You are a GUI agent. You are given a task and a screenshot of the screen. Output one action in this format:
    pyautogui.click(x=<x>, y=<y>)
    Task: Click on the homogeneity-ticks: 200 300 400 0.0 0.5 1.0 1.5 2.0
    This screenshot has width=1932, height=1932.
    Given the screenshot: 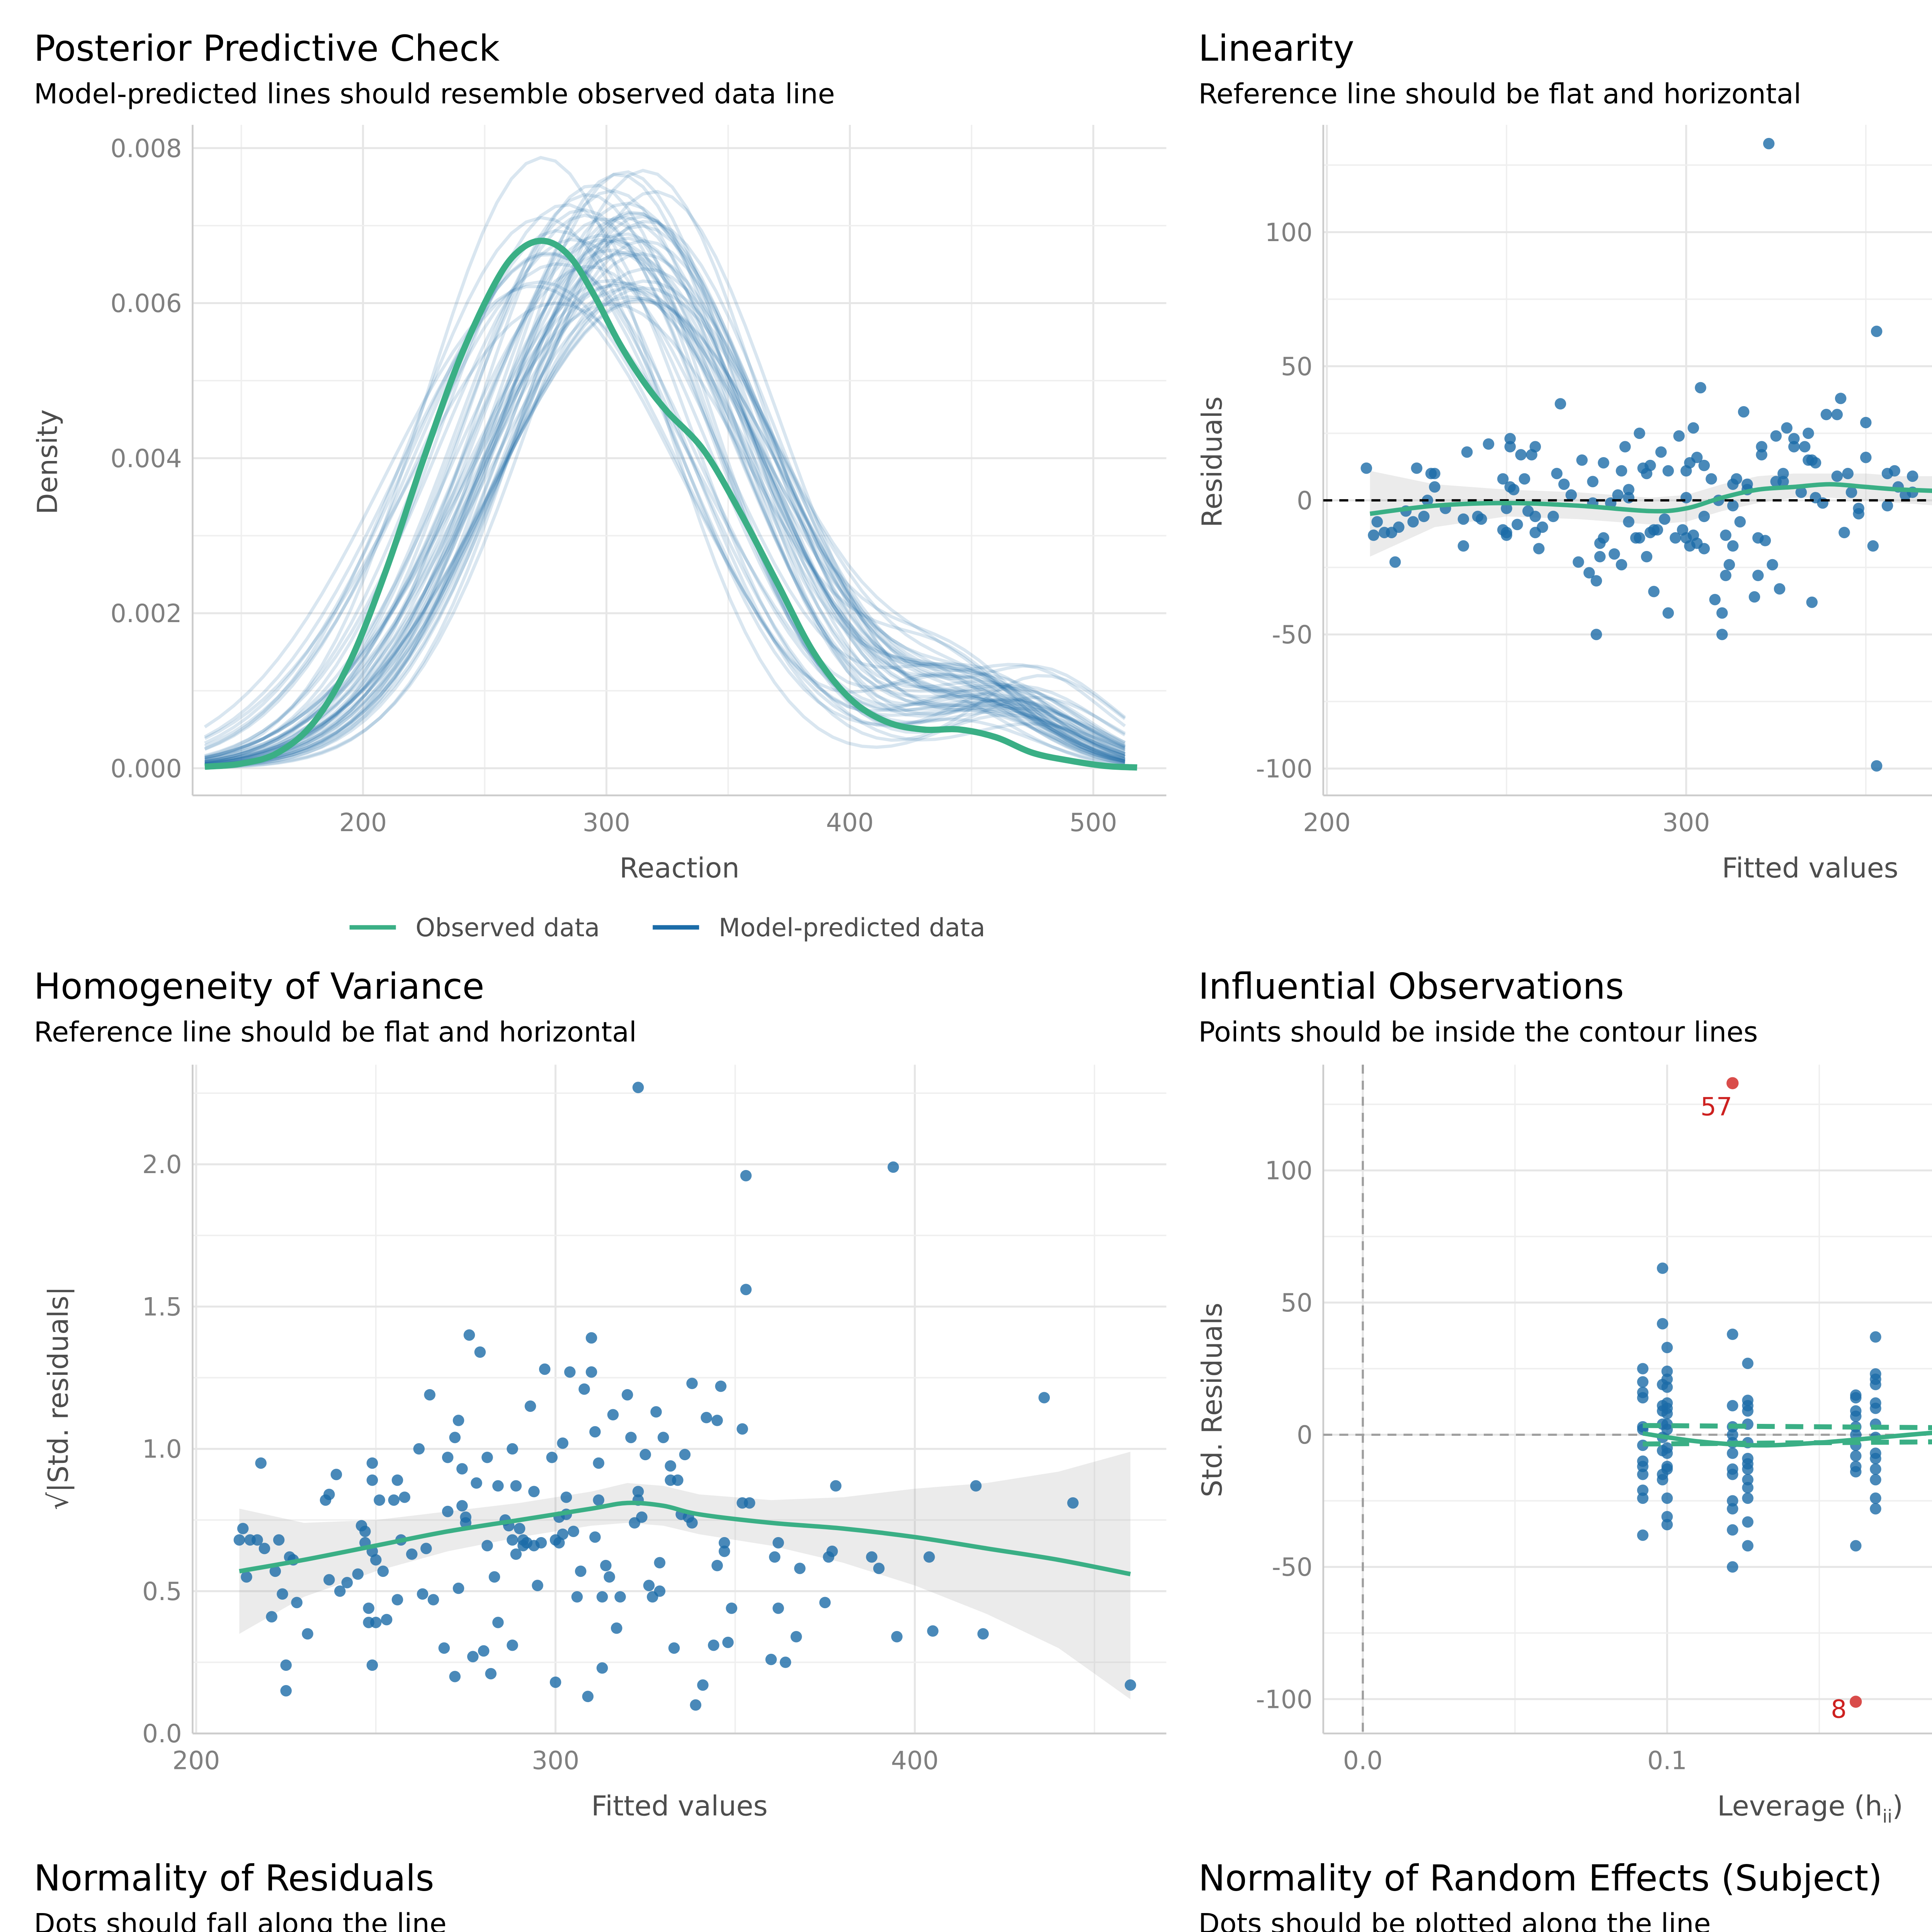 What is the action you would take?
    pyautogui.click(x=540, y=1462)
    